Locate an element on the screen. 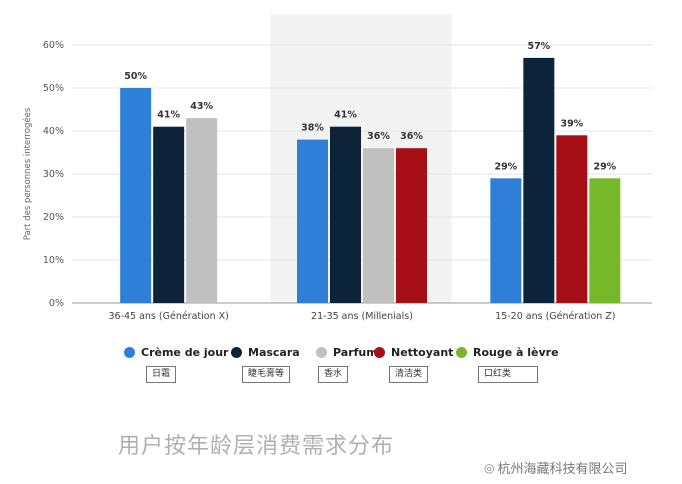  legend-item-rouge: Rouge à lèvre is located at coordinates (507, 352).